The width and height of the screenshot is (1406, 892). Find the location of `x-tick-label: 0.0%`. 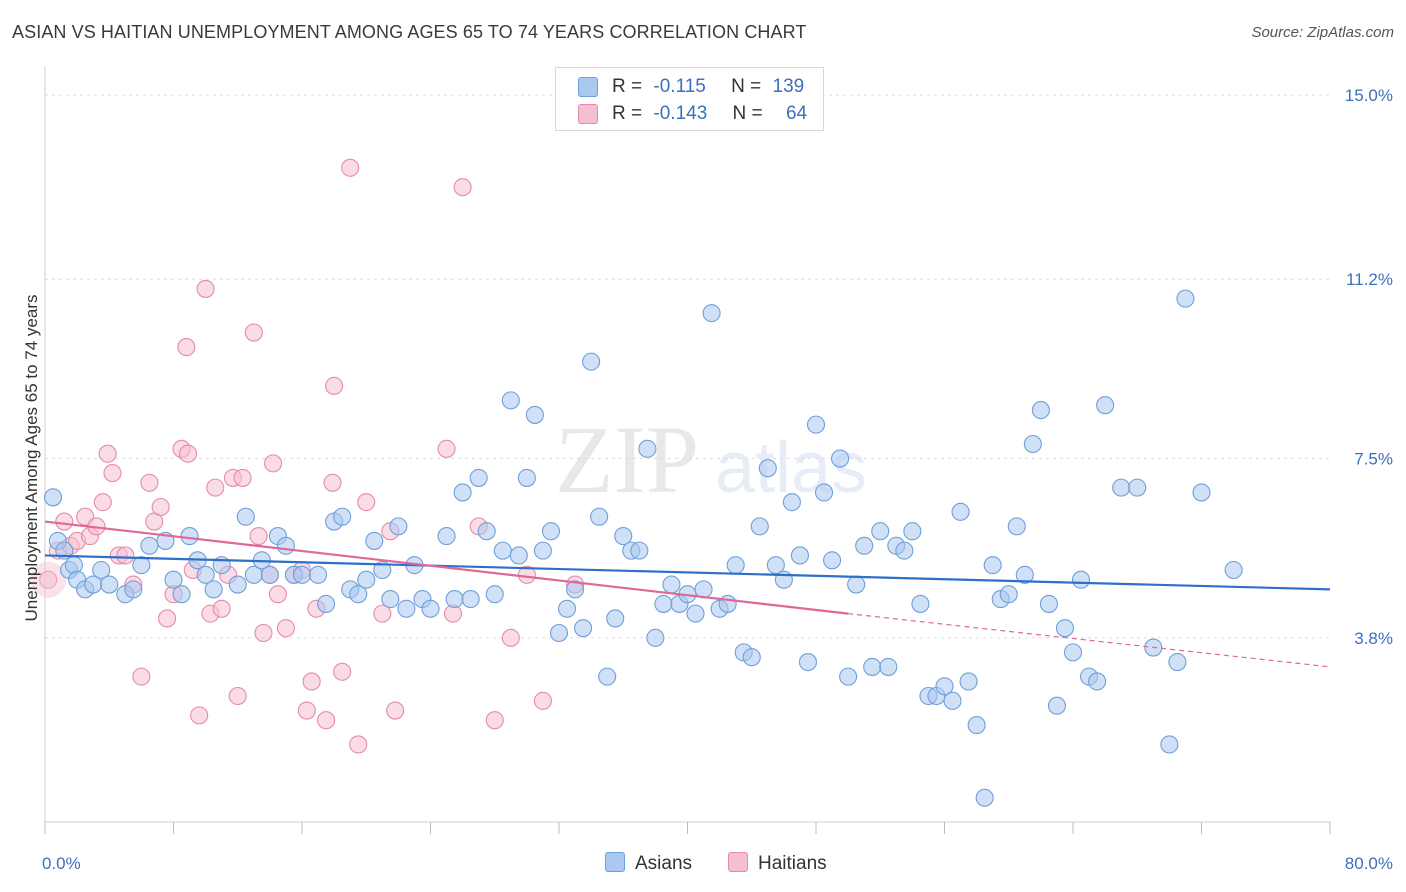

x-tick-label: 0.0% is located at coordinates (61, 863).